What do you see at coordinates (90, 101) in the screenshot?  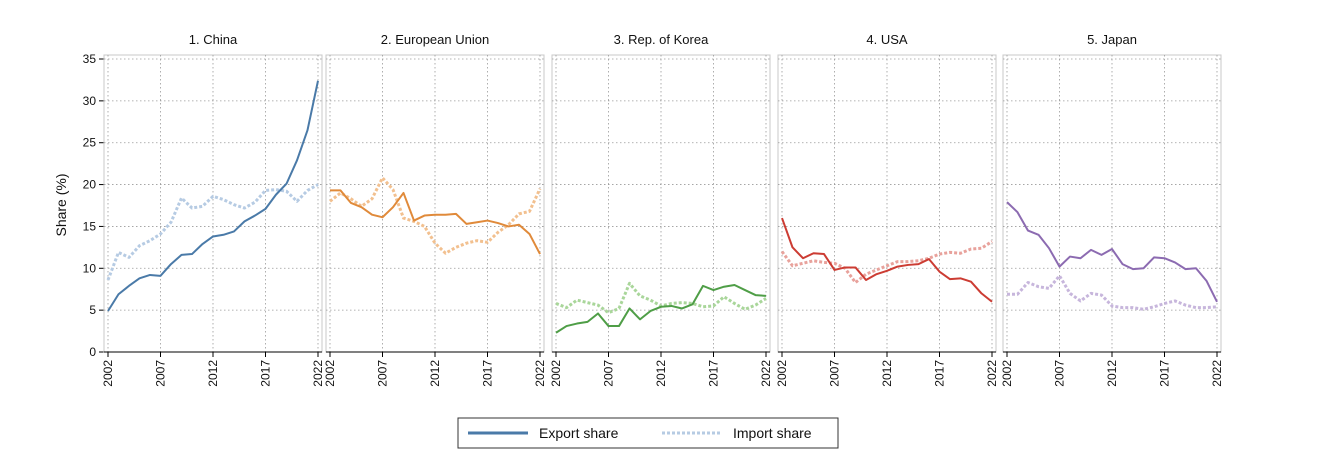 I see `y-tick-label: 30` at bounding box center [90, 101].